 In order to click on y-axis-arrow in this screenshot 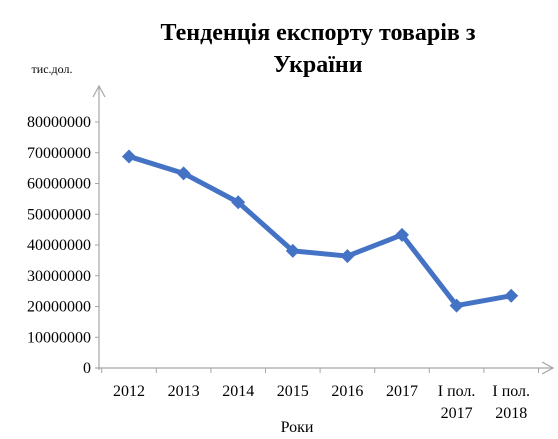, I will do `click(99, 91)`.